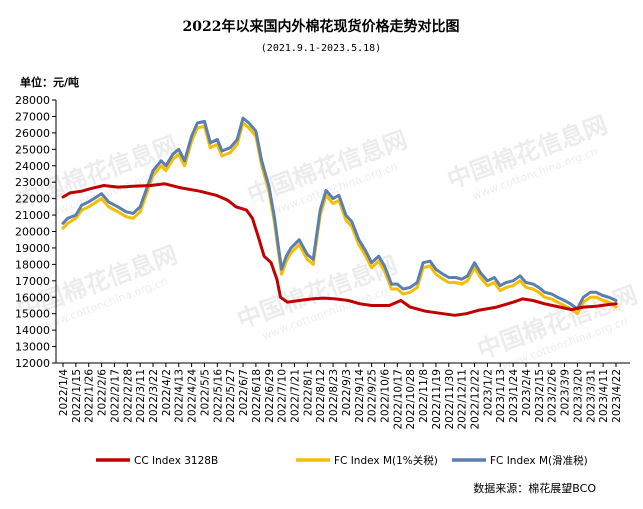 Image resolution: width=643 pixels, height=509 pixels. What do you see at coordinates (578, 396) in the screenshot?
I see `x-tick-label: 2023/3/20` at bounding box center [578, 396].